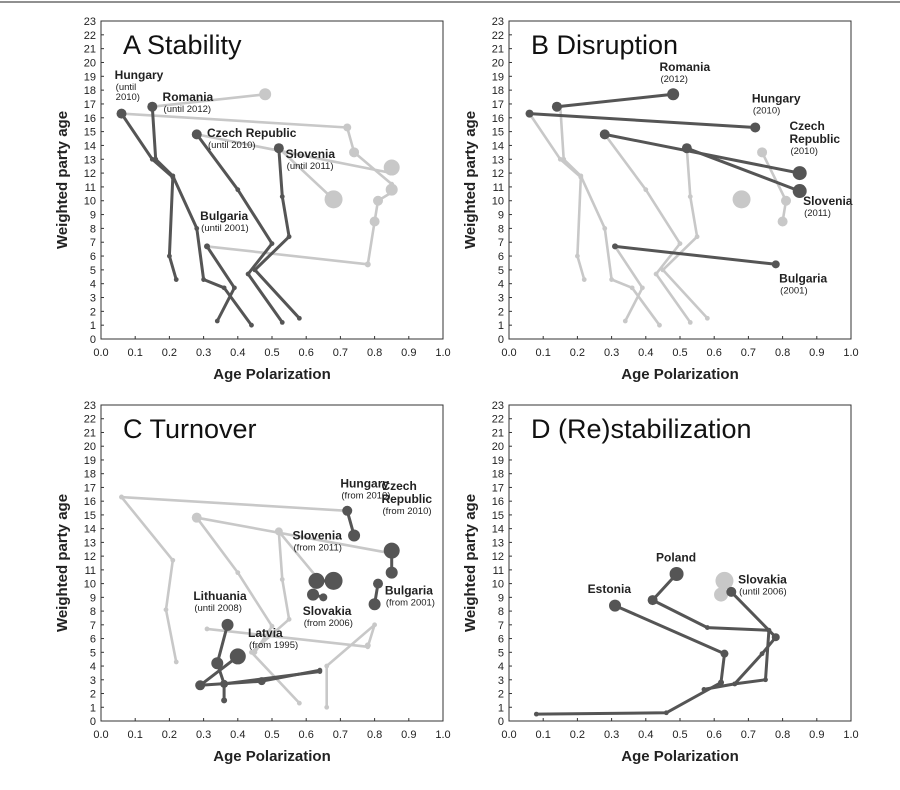 The height and width of the screenshot is (790, 900). What do you see at coordinates (90, 63) in the screenshot?
I see `panel-a-ytick-label: 20` at bounding box center [90, 63].